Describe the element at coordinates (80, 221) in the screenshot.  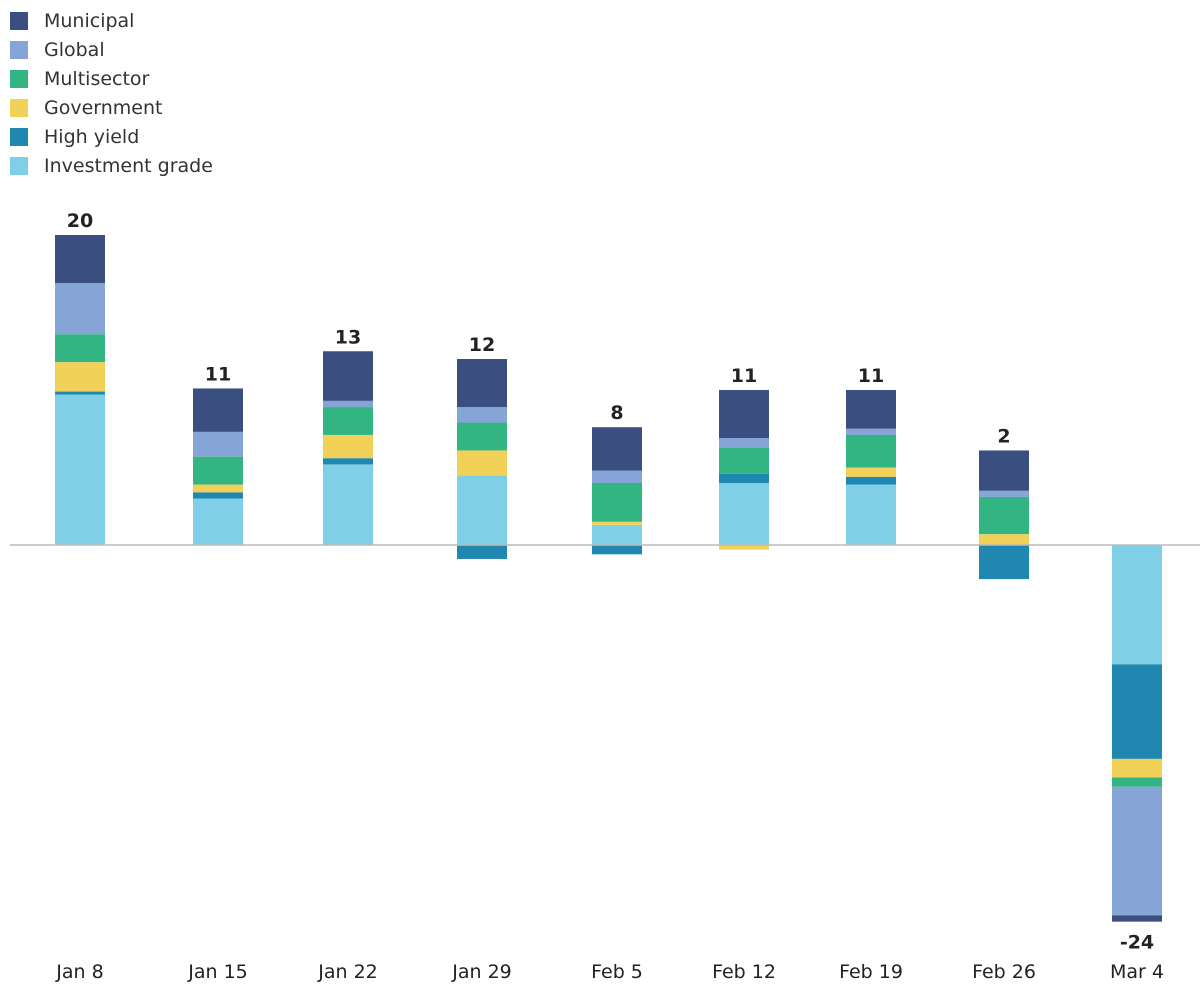
I see `total-label: 20` at that location.